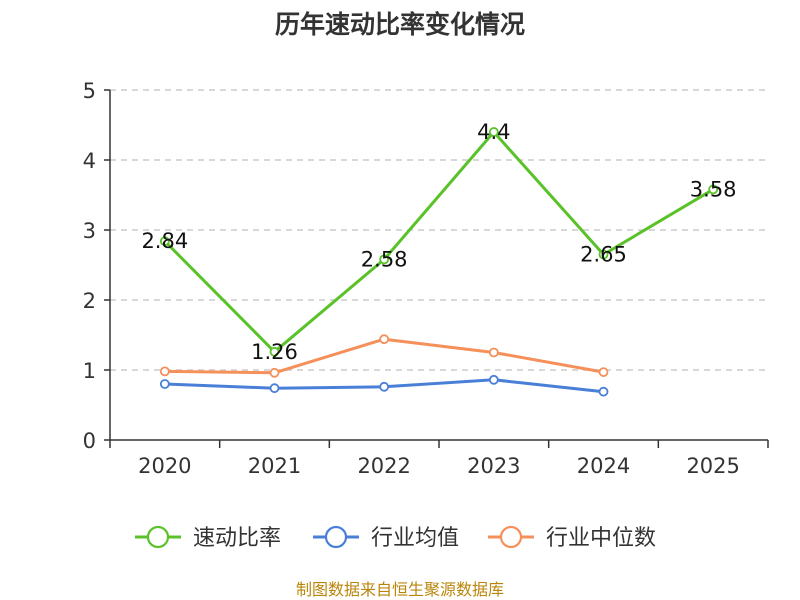  I want to click on legend-item: 行业中位数, so click(572, 538).